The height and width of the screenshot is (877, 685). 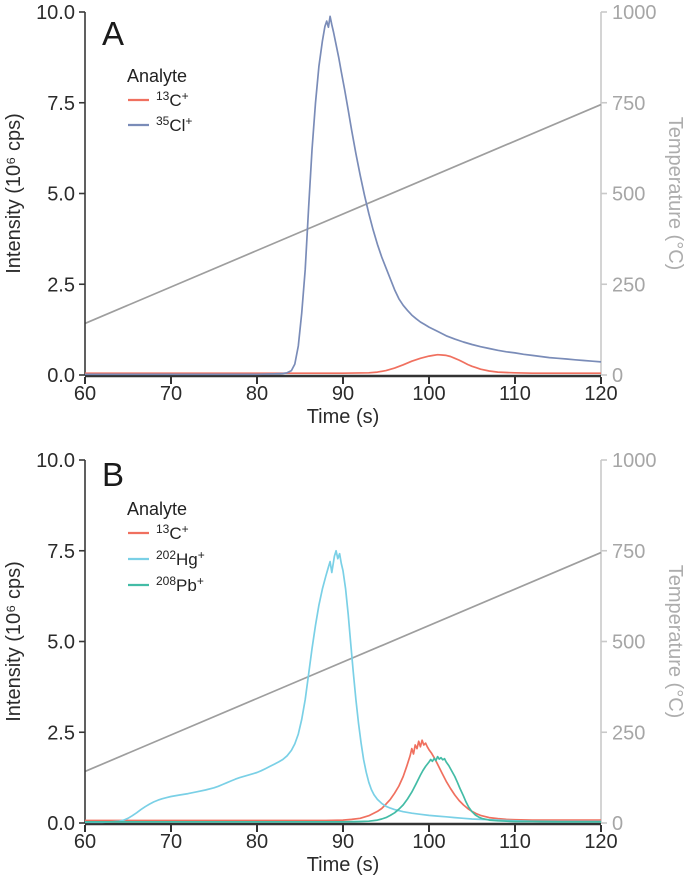 I want to click on panel-letter: A, so click(x=113, y=33).